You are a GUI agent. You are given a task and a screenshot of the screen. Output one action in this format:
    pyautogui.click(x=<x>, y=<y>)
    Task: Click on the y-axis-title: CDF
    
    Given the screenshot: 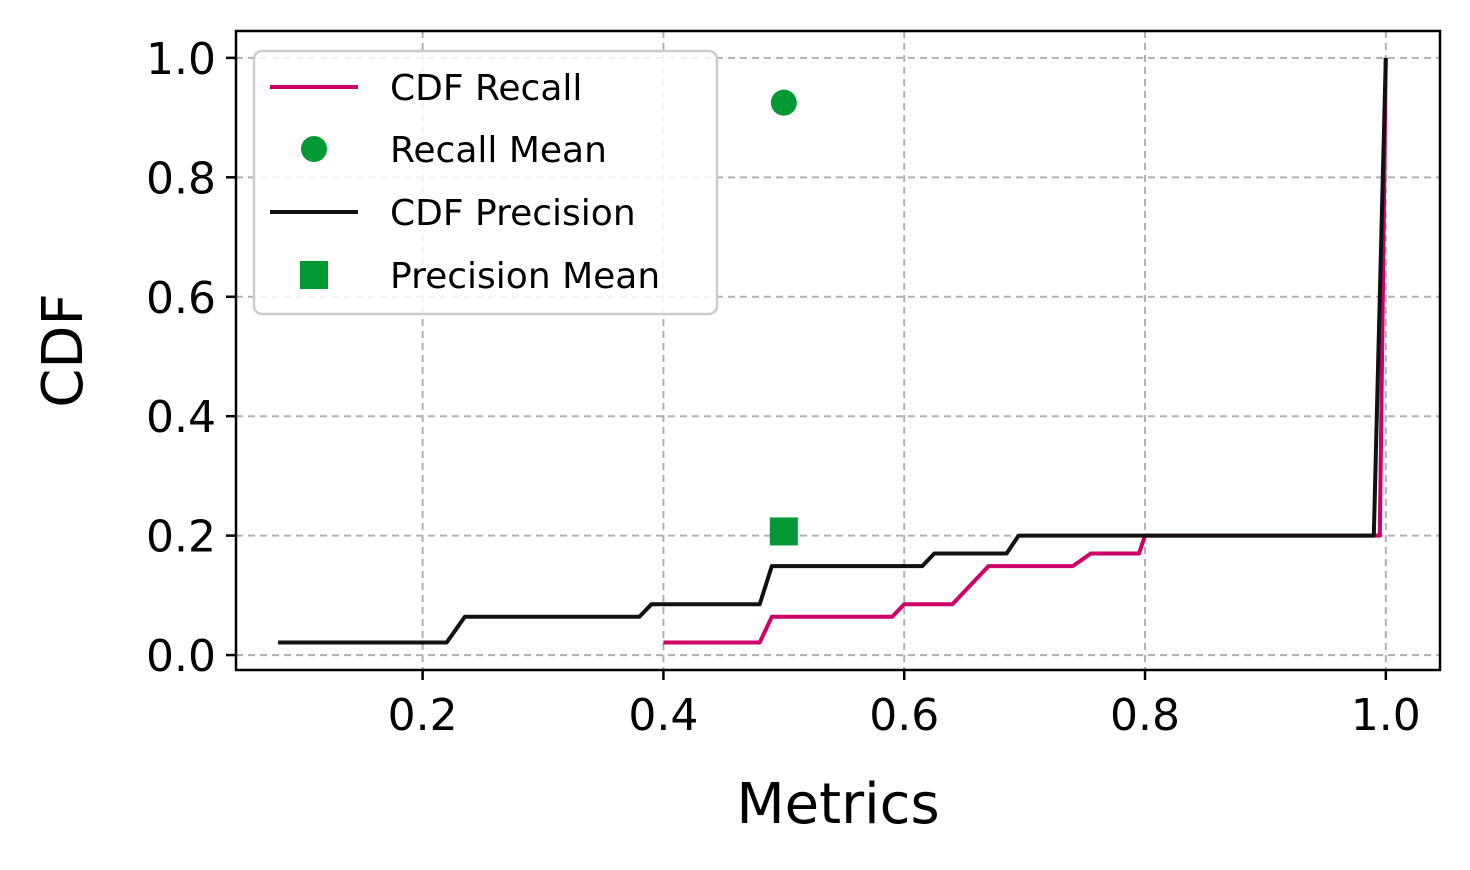 What is the action you would take?
    pyautogui.click(x=63, y=350)
    